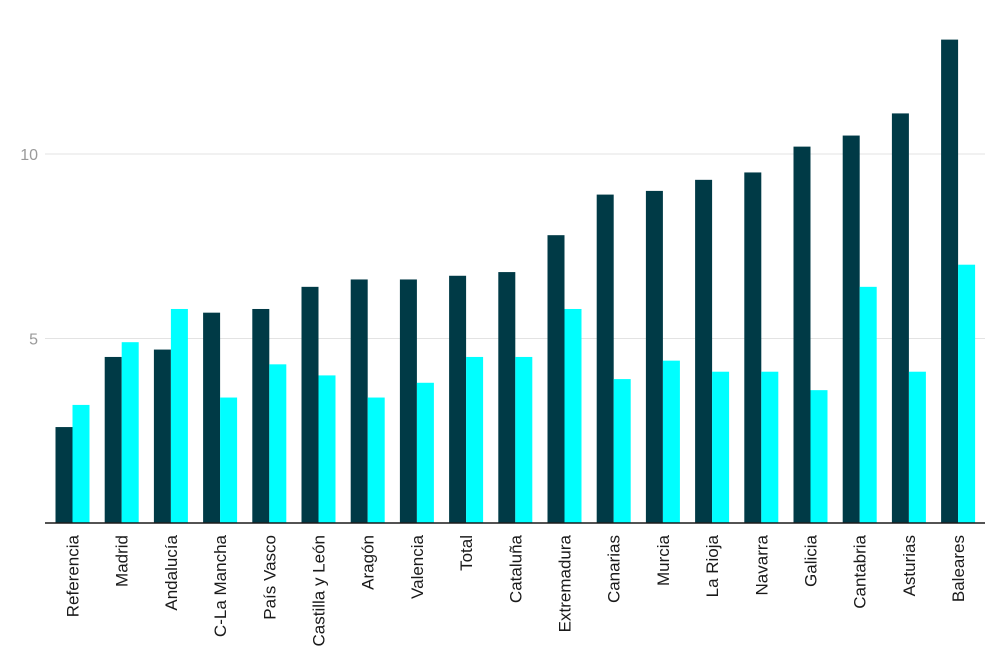 The height and width of the screenshot is (665, 1000). I want to click on x-tick-label: Castilla y León, so click(319, 591).